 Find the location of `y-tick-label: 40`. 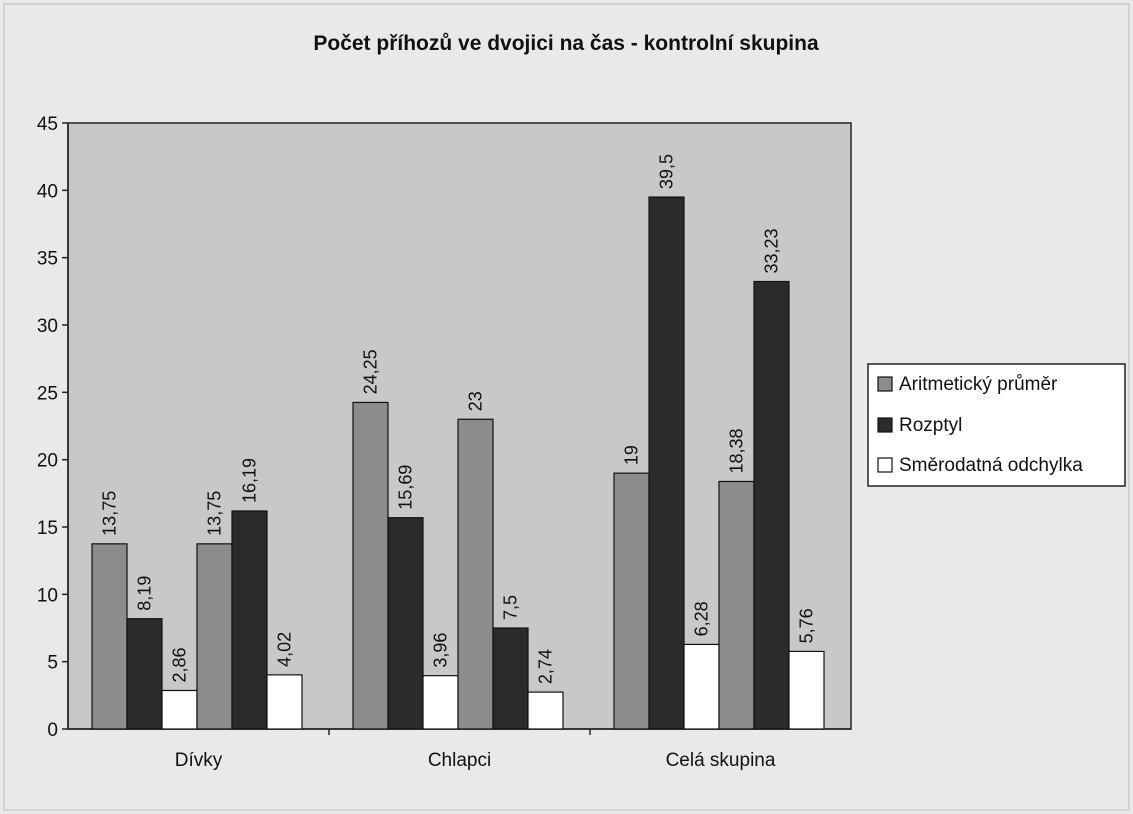

y-tick-label: 40 is located at coordinates (47, 191).